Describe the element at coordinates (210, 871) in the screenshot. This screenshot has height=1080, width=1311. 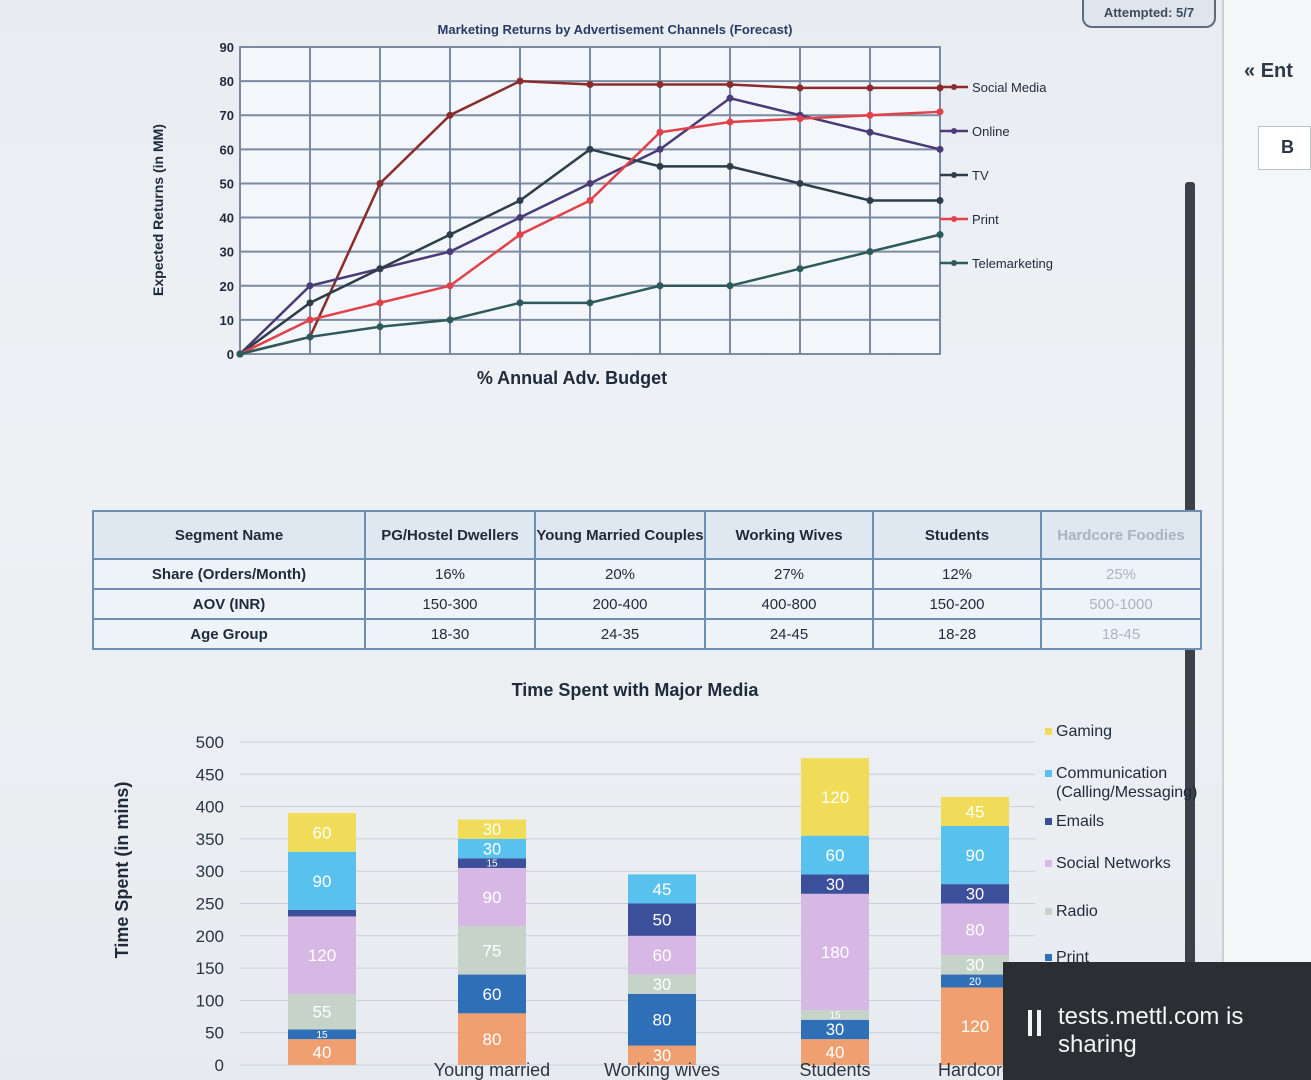
I see `y-tick-label: 300` at that location.